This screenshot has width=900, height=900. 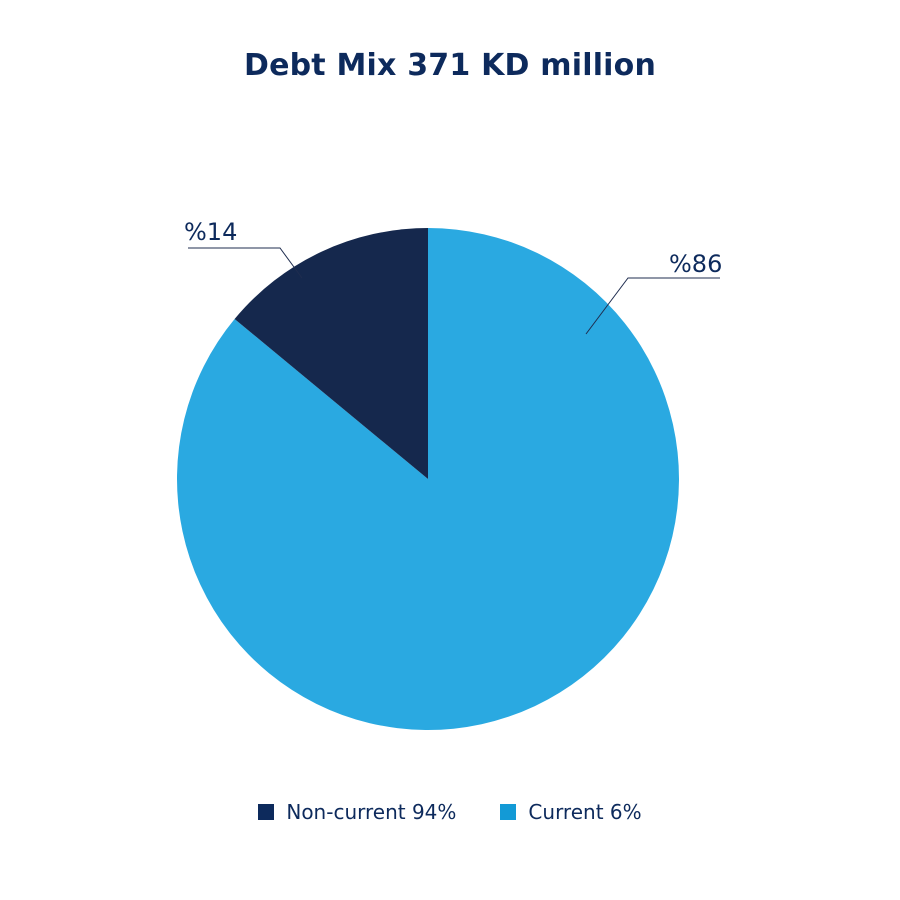 What do you see at coordinates (210, 232) in the screenshot?
I see `slice-label-14: %14` at bounding box center [210, 232].